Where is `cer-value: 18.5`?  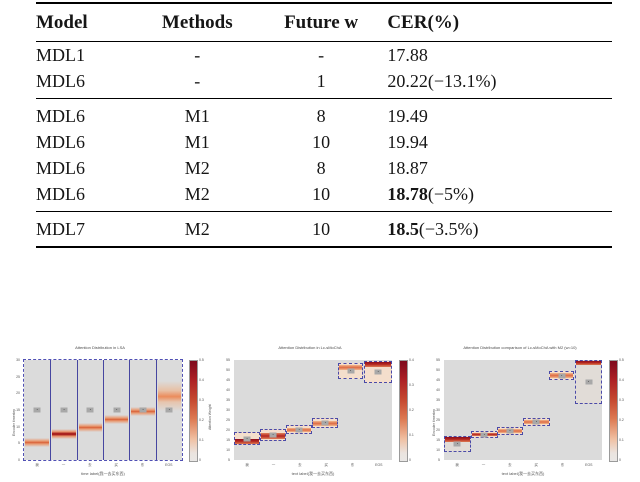 cer-value: 18.5 is located at coordinates (403, 229).